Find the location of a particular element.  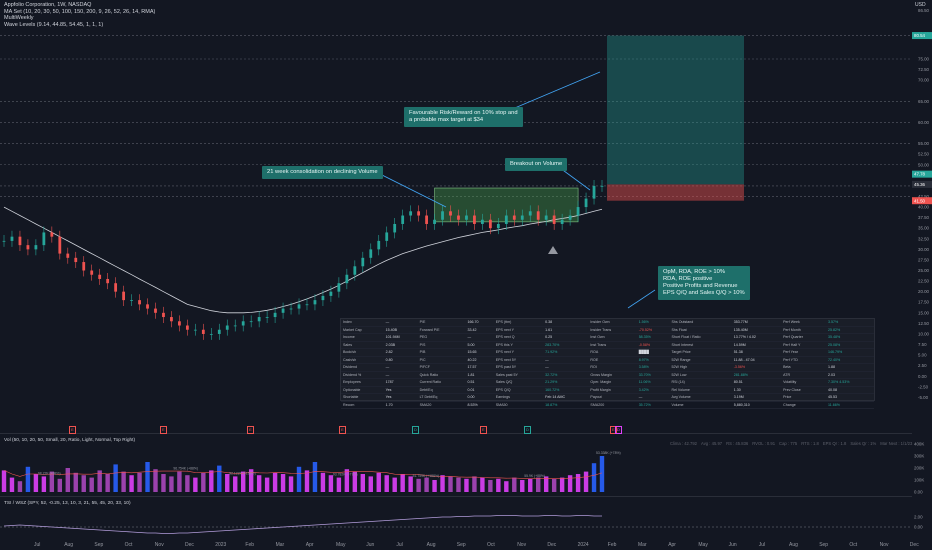

volume-pane-divider is located at coordinates (456, 433).